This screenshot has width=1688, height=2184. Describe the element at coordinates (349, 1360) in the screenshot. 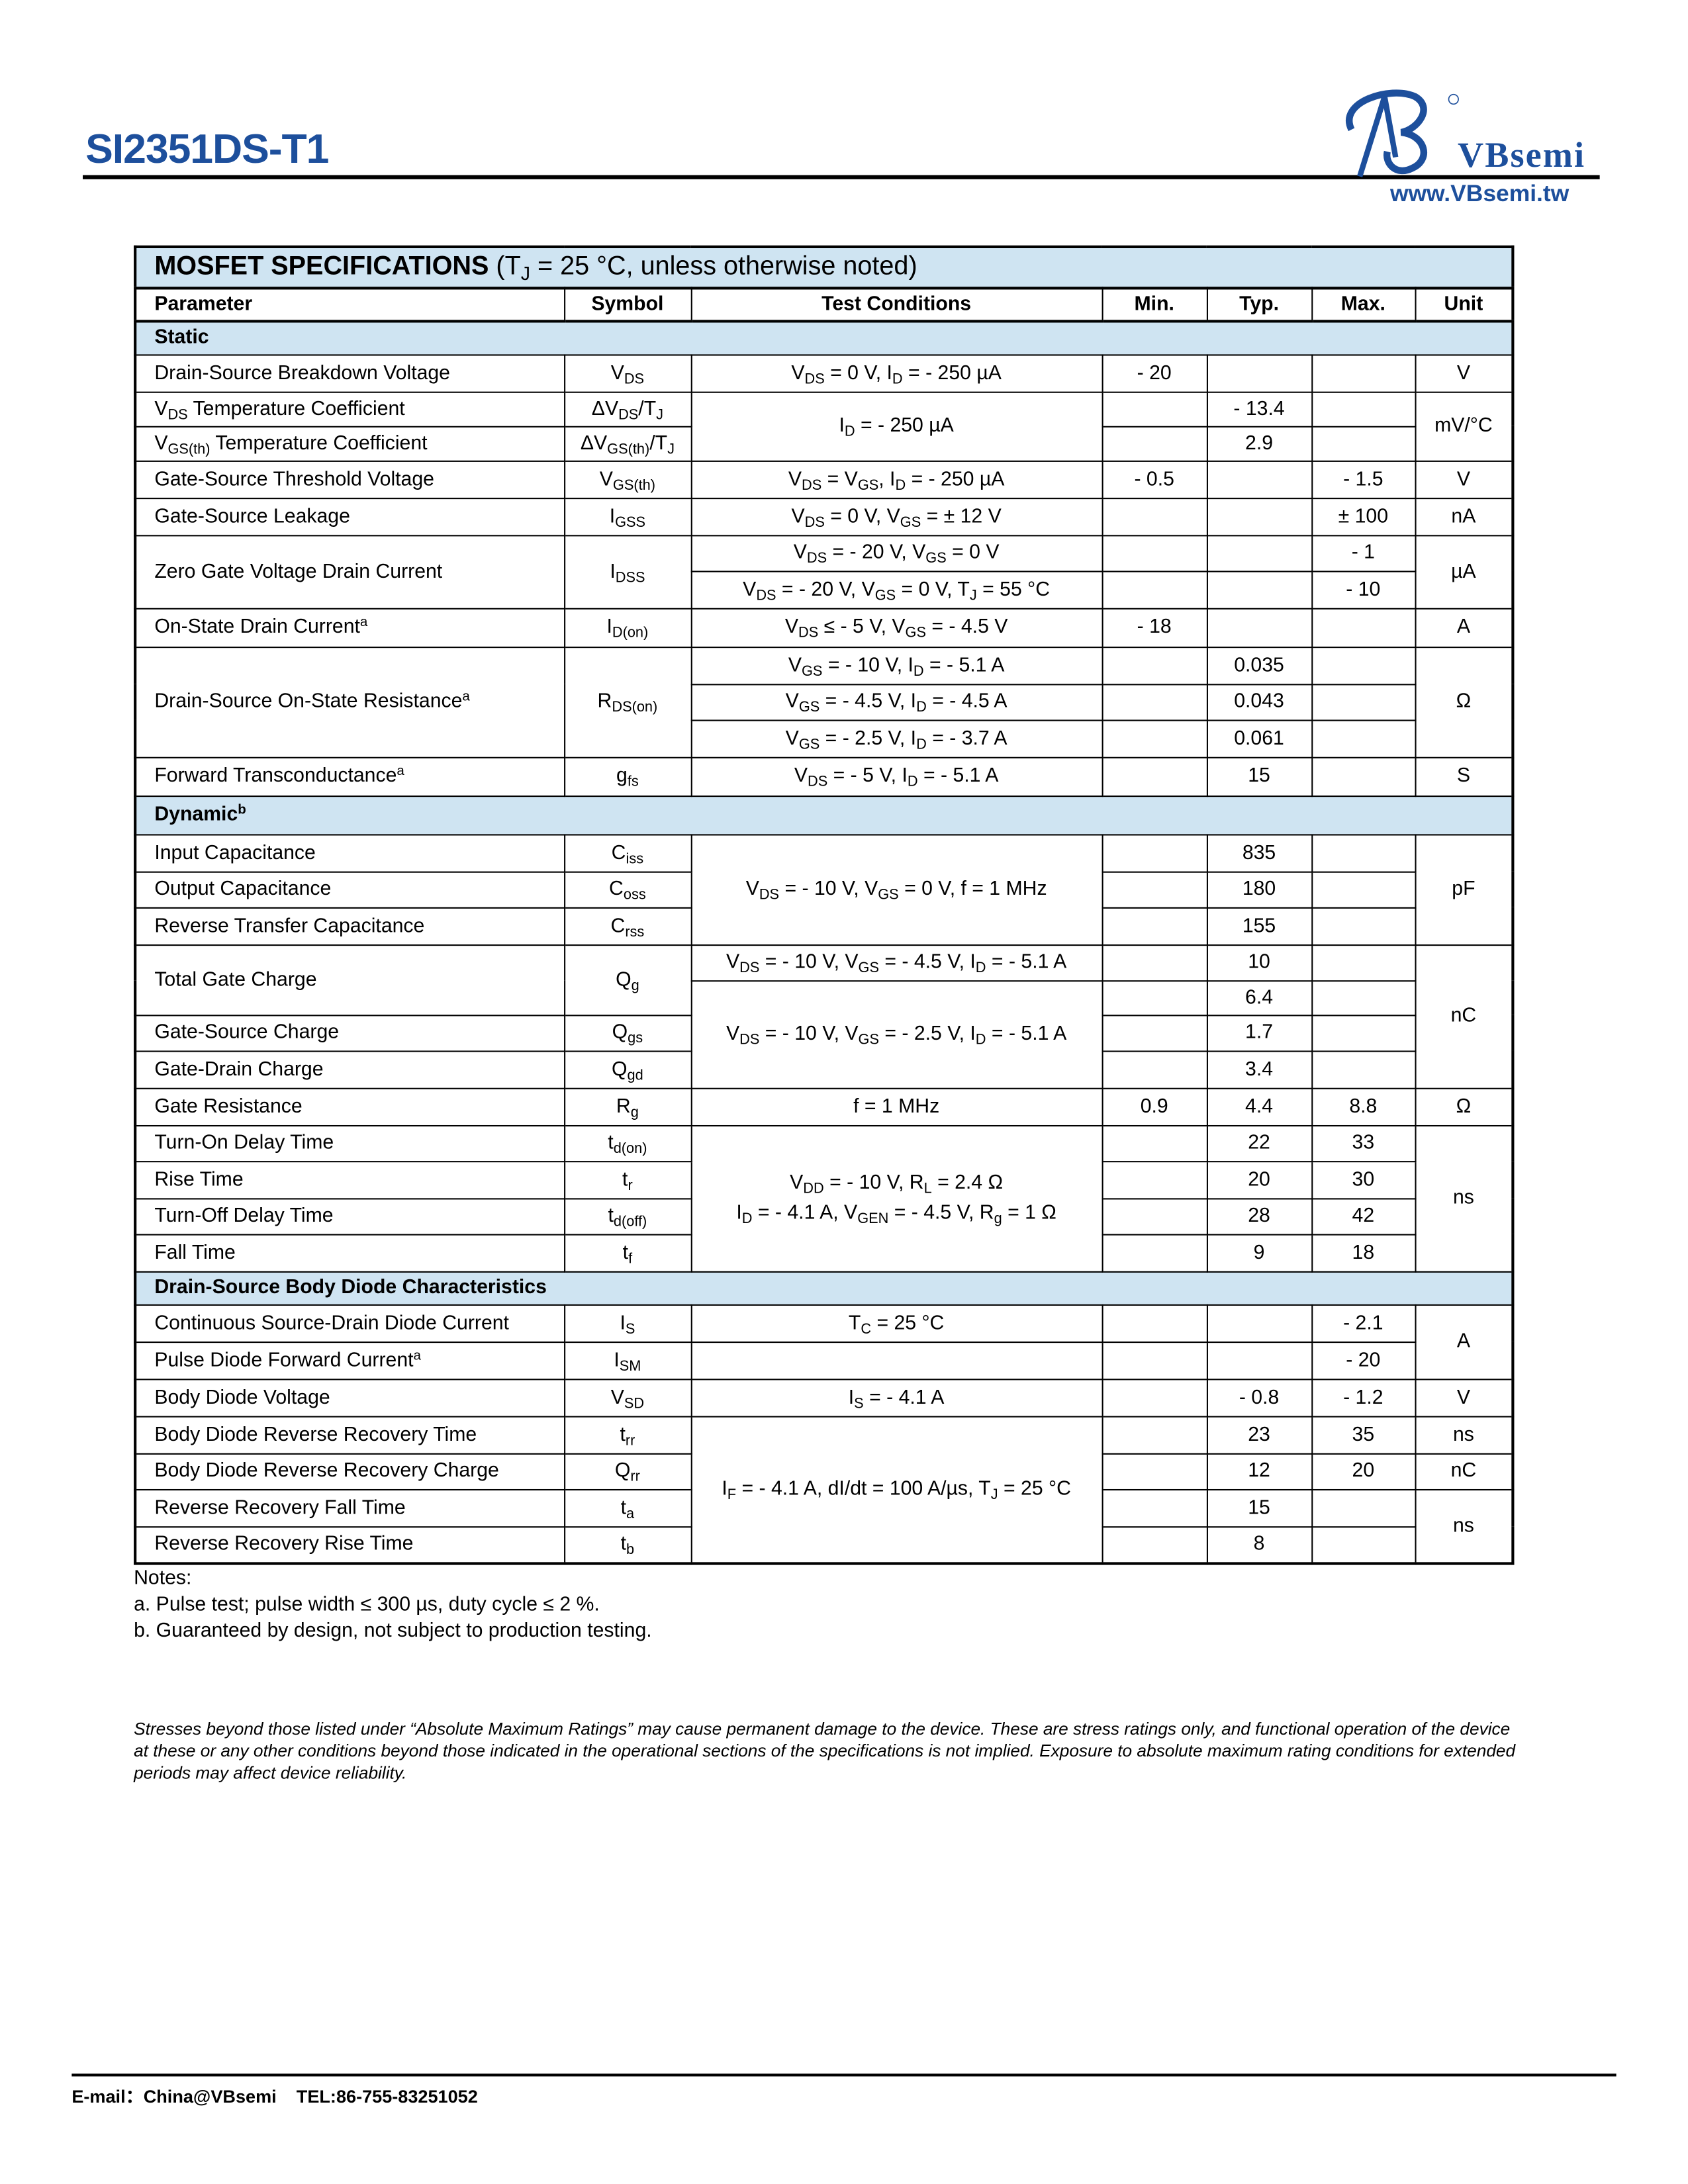

I see `param: Pulse Diode Forward Currenta` at that location.